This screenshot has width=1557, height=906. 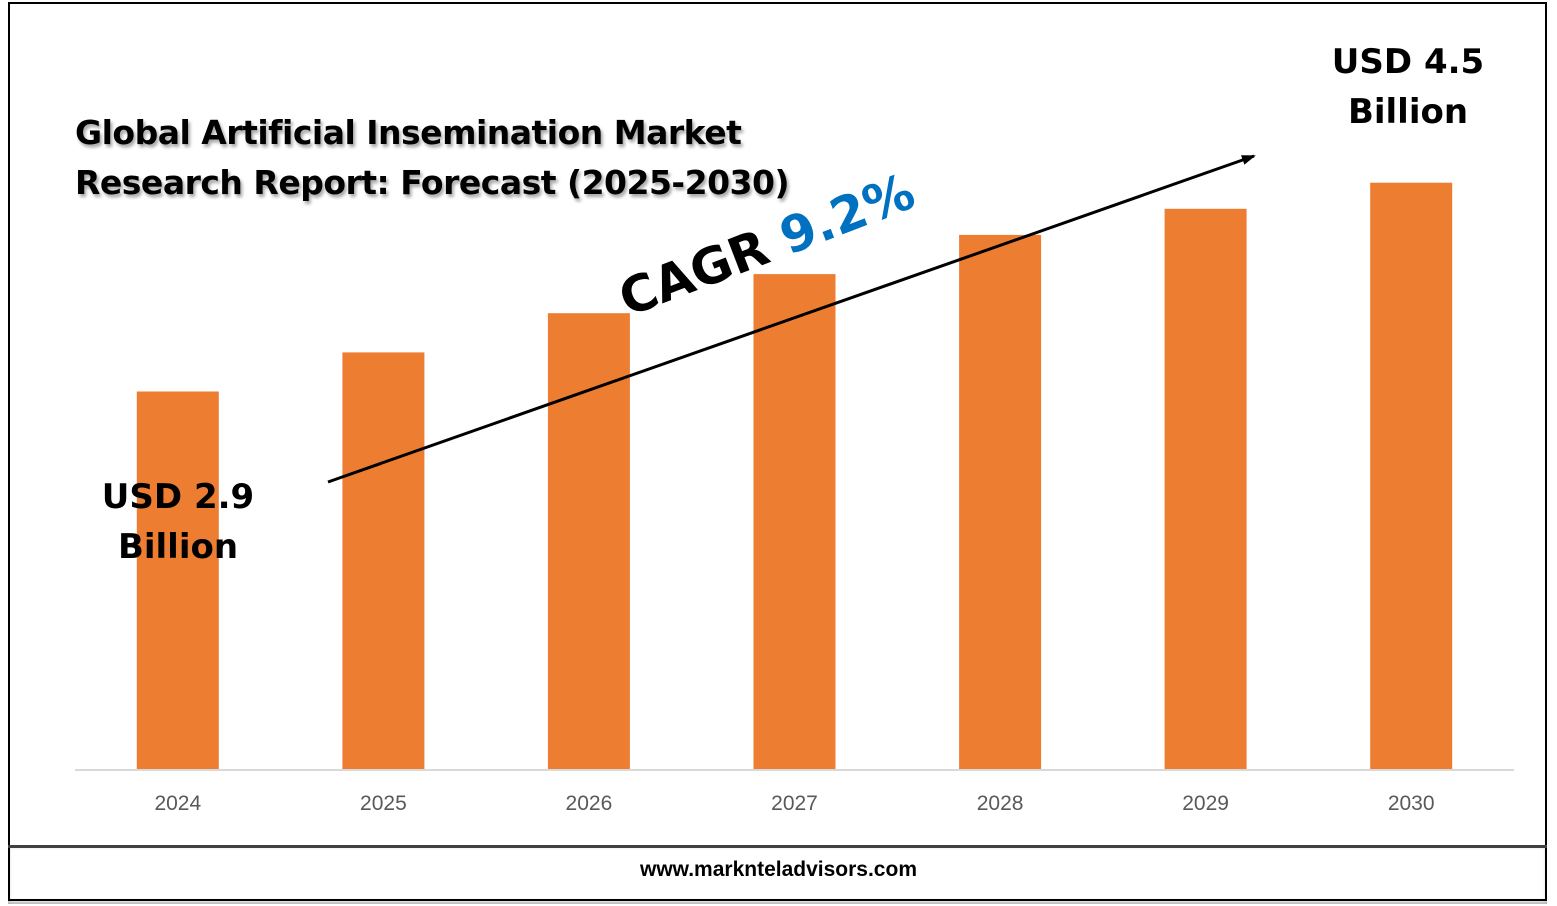 What do you see at coordinates (1205, 489) in the screenshot?
I see `bar-2029` at bounding box center [1205, 489].